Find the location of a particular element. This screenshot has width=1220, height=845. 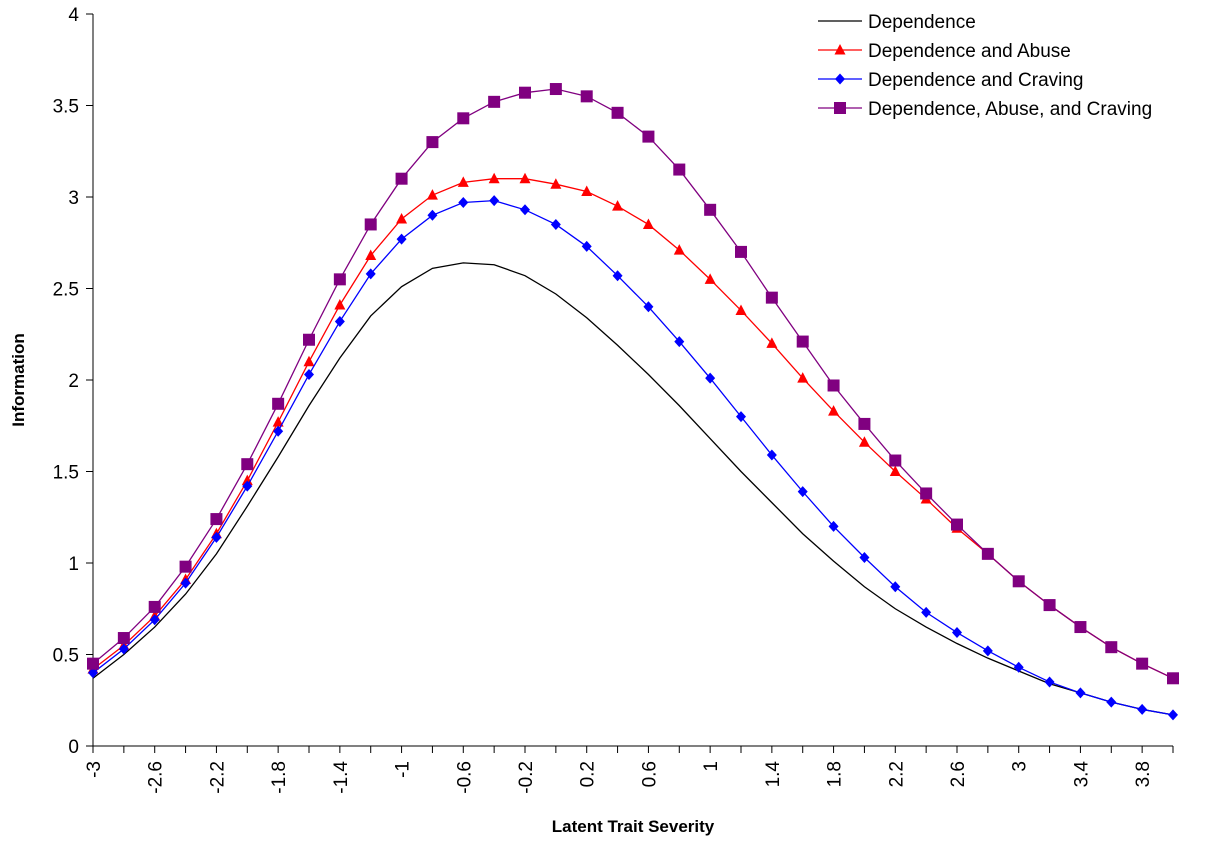

x-tick-label: -0.2 is located at coordinates (526, 777).